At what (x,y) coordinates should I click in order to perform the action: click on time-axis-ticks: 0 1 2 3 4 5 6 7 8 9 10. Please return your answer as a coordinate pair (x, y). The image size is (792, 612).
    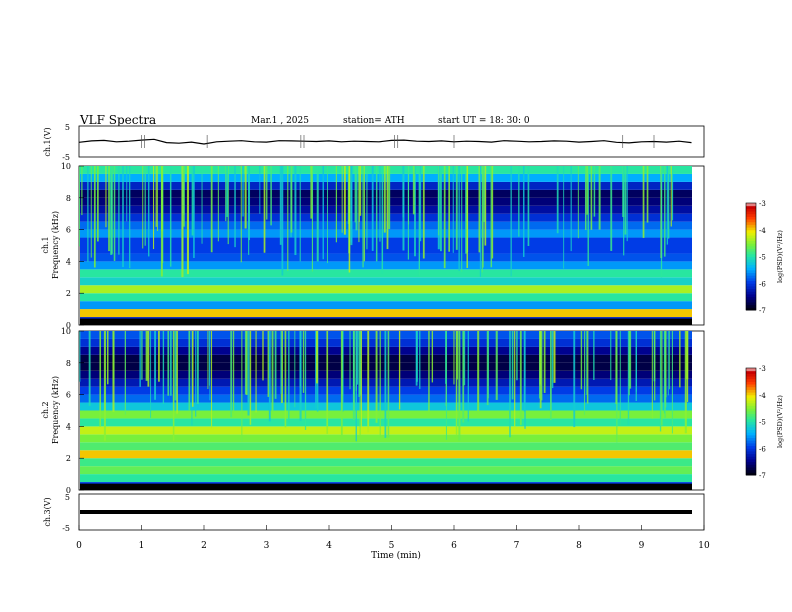
    Looking at the image, I should click on (393, 538).